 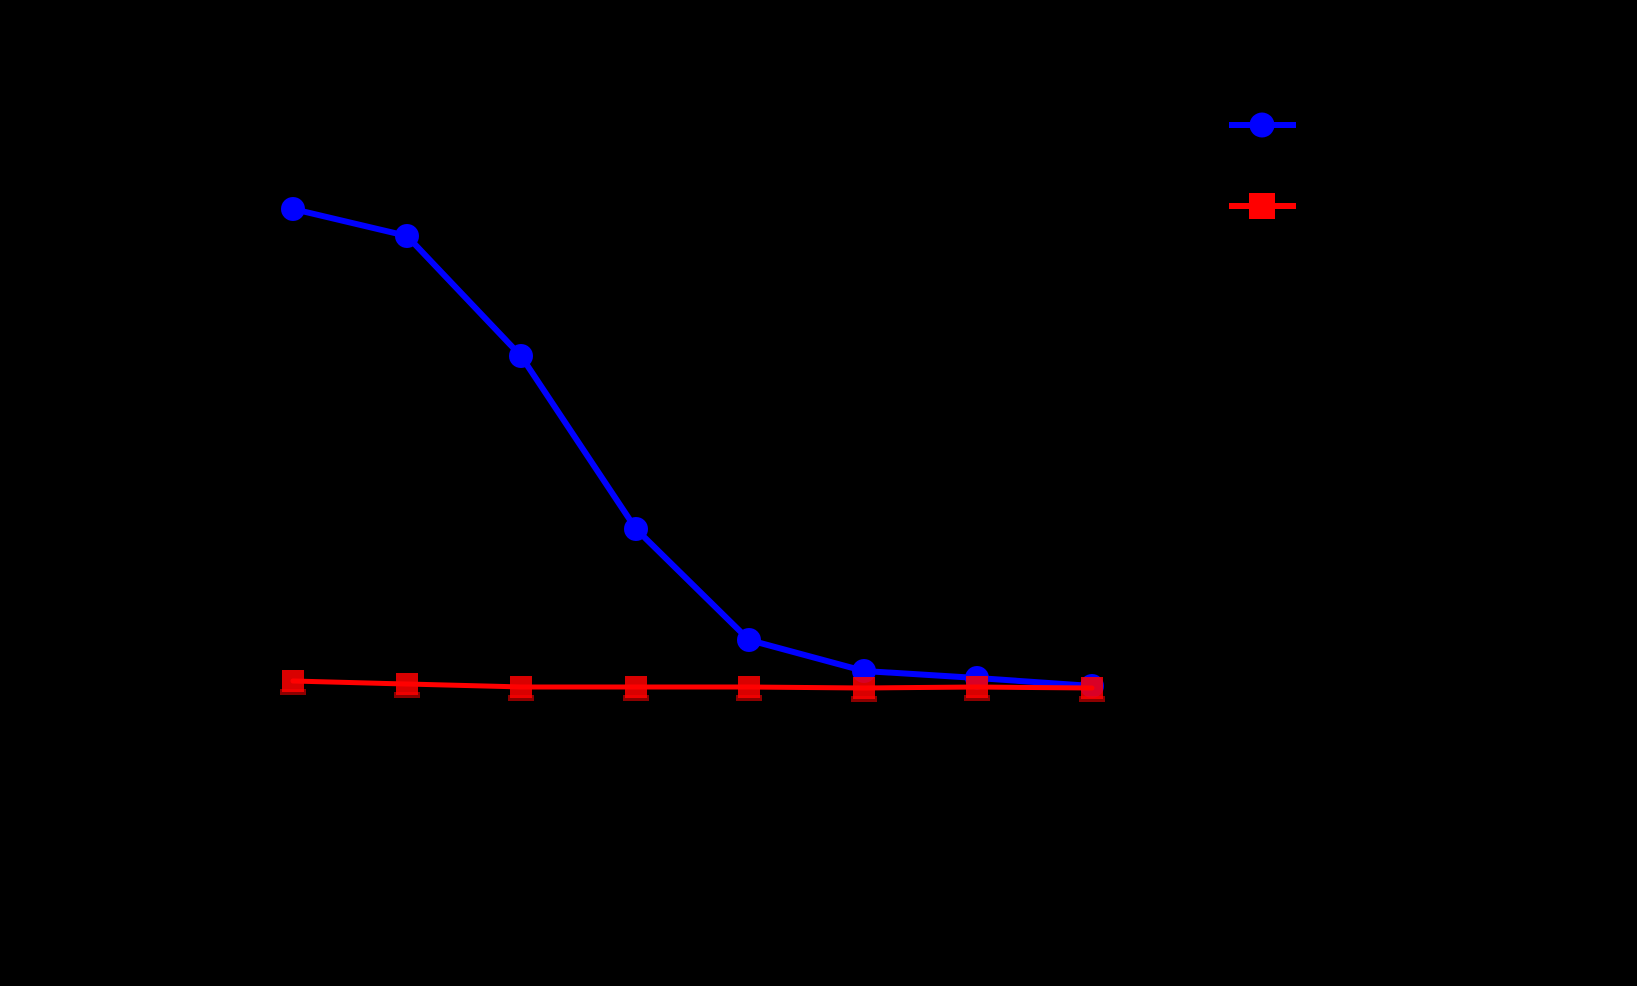 What do you see at coordinates (1262, 165) in the screenshot?
I see `legend` at bounding box center [1262, 165].